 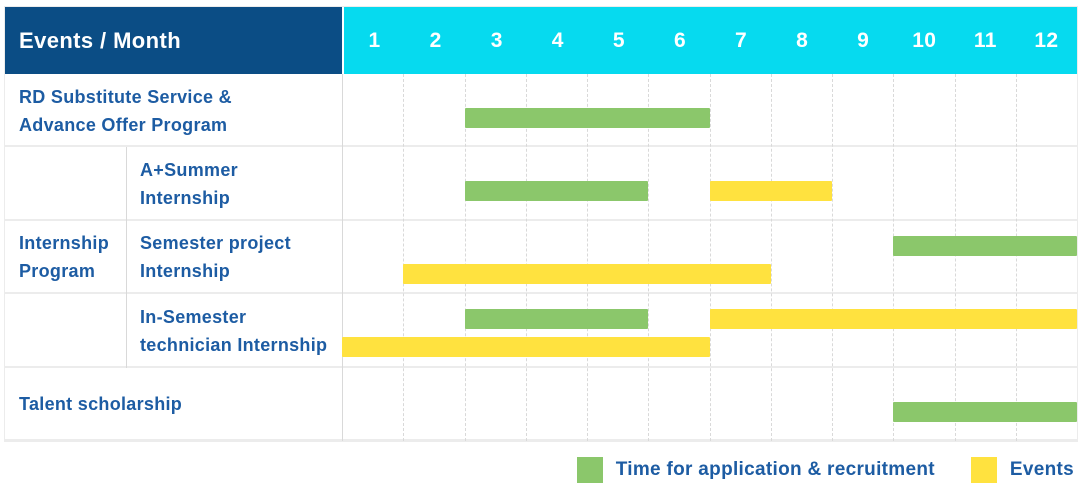 I want to click on group-label-line: Internship, so click(x=64, y=243).